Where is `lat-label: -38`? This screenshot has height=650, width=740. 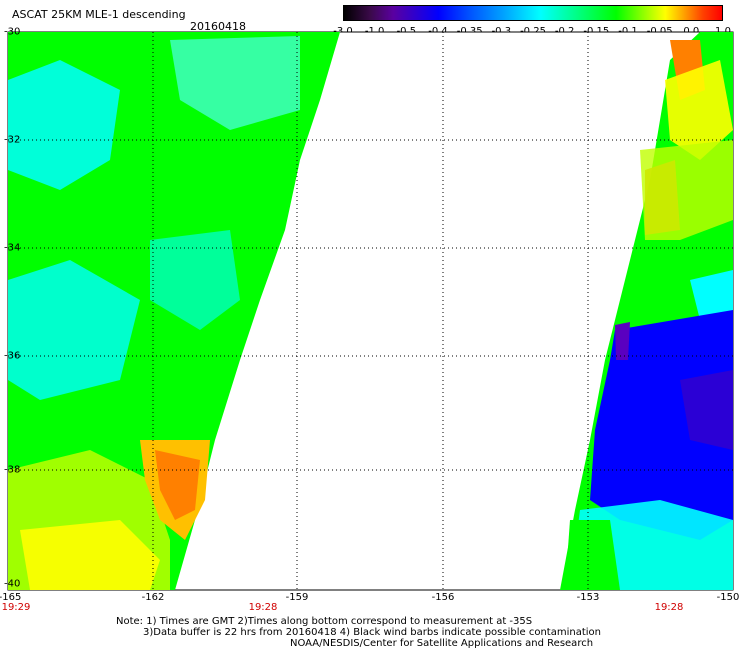
lat-label: -38 is located at coordinates (12, 470).